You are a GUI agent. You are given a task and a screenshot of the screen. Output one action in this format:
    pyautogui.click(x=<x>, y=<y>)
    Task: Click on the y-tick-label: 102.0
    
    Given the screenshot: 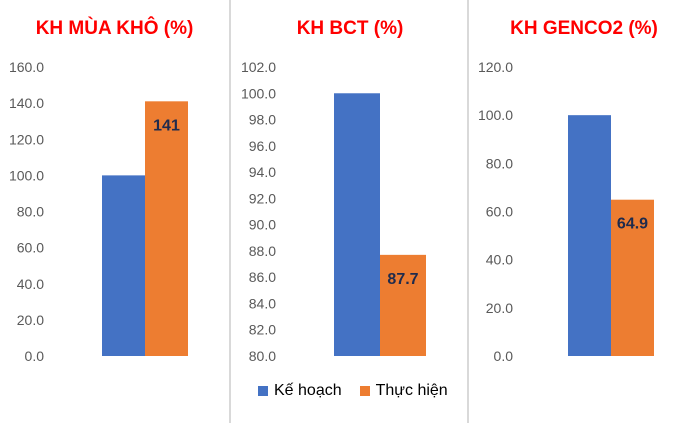 What is the action you would take?
    pyautogui.click(x=258, y=67)
    